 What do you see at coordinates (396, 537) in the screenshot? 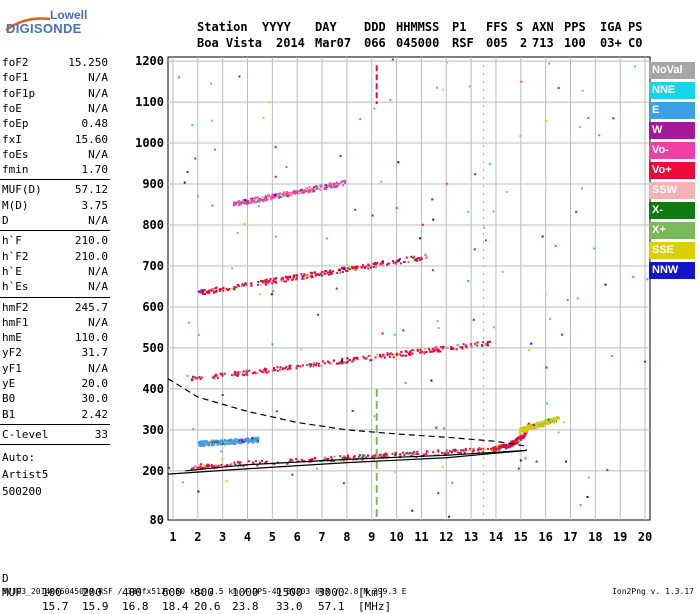
I see `x-tick-label: 10` at bounding box center [396, 537].